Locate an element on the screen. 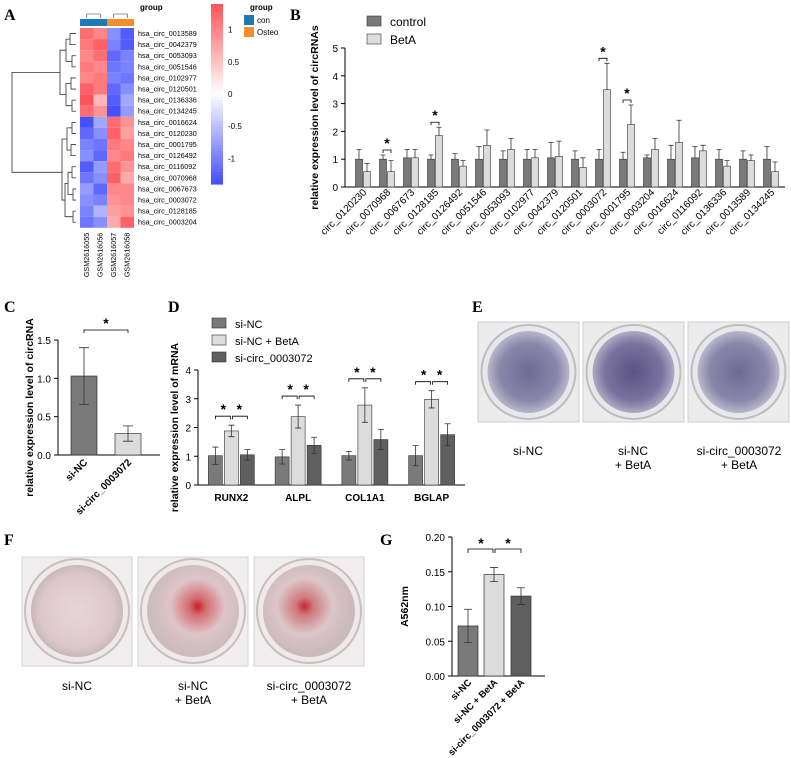 Image resolution: width=791 pixels, height=758 pixels. y-tick-label: 0 is located at coordinates (188, 486).